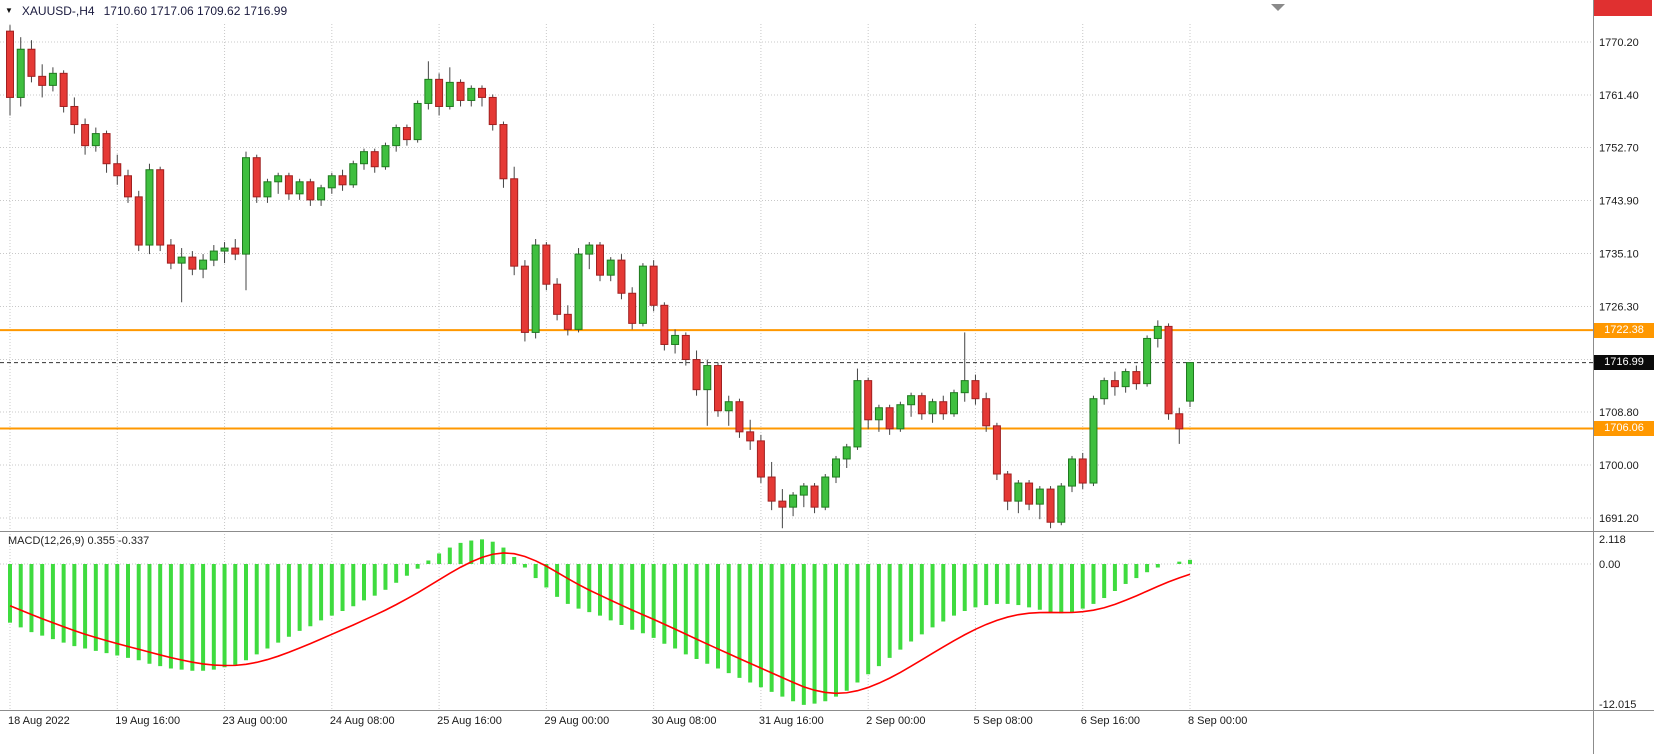 This screenshot has width=1654, height=754. What do you see at coordinates (1002, 721) in the screenshot?
I see `time-axis-label: 5 Sep 08:00` at bounding box center [1002, 721].